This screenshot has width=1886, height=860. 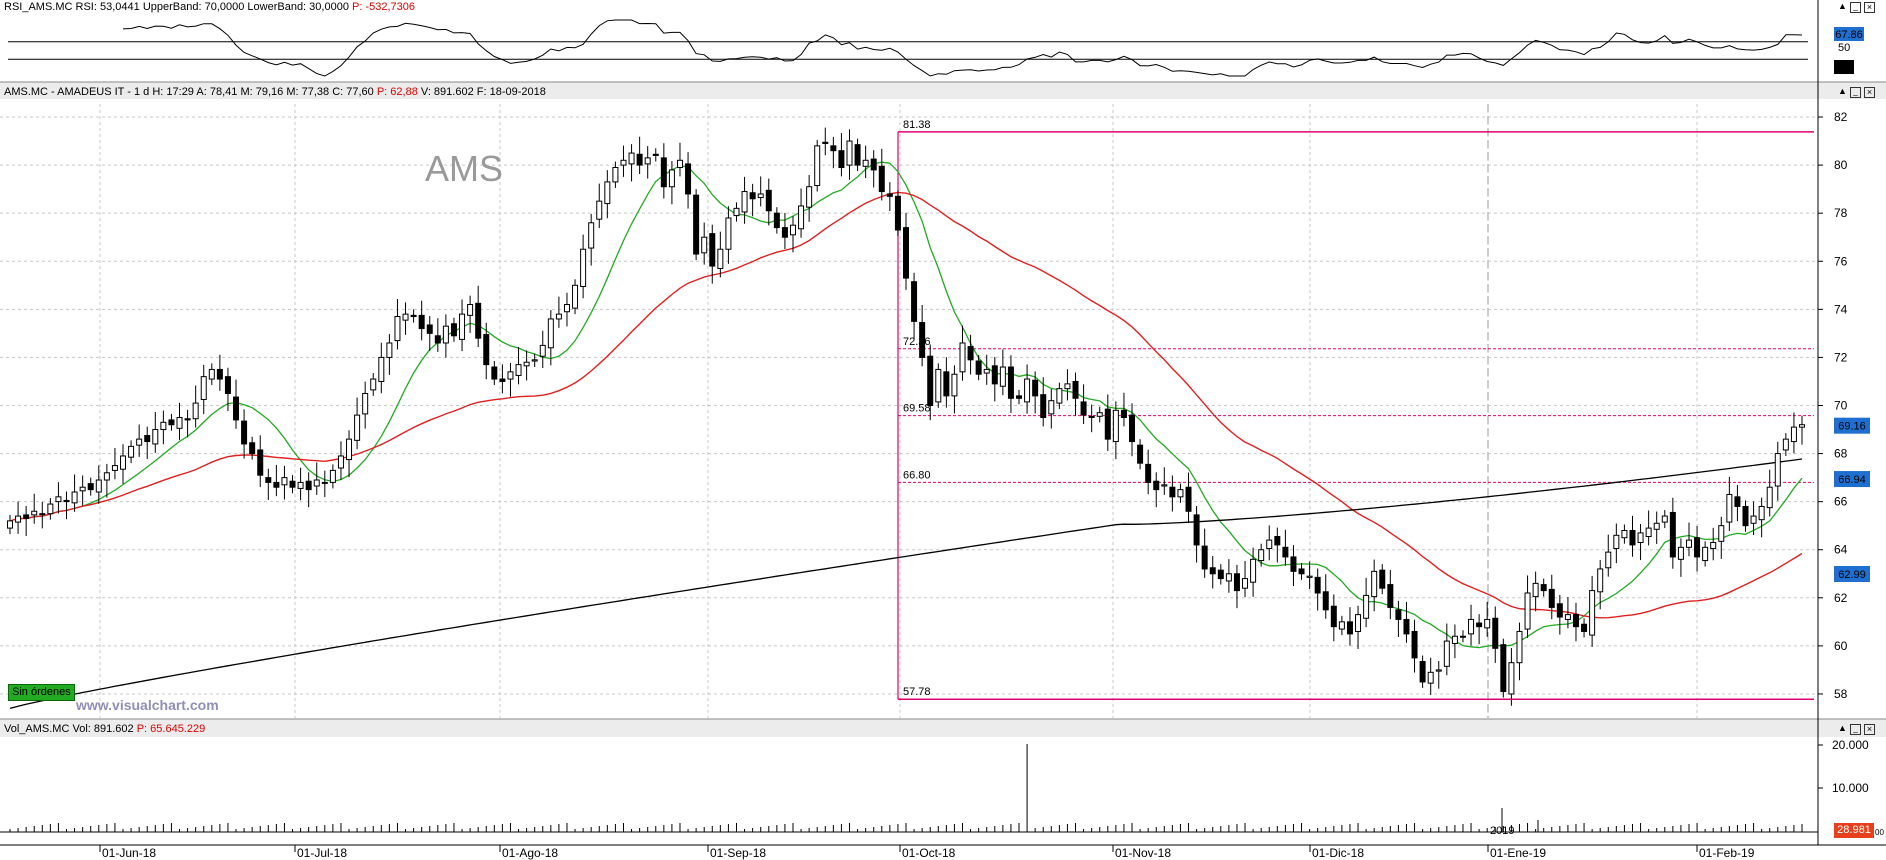 I want to click on y-axis-label: 70, so click(x=1841, y=405).